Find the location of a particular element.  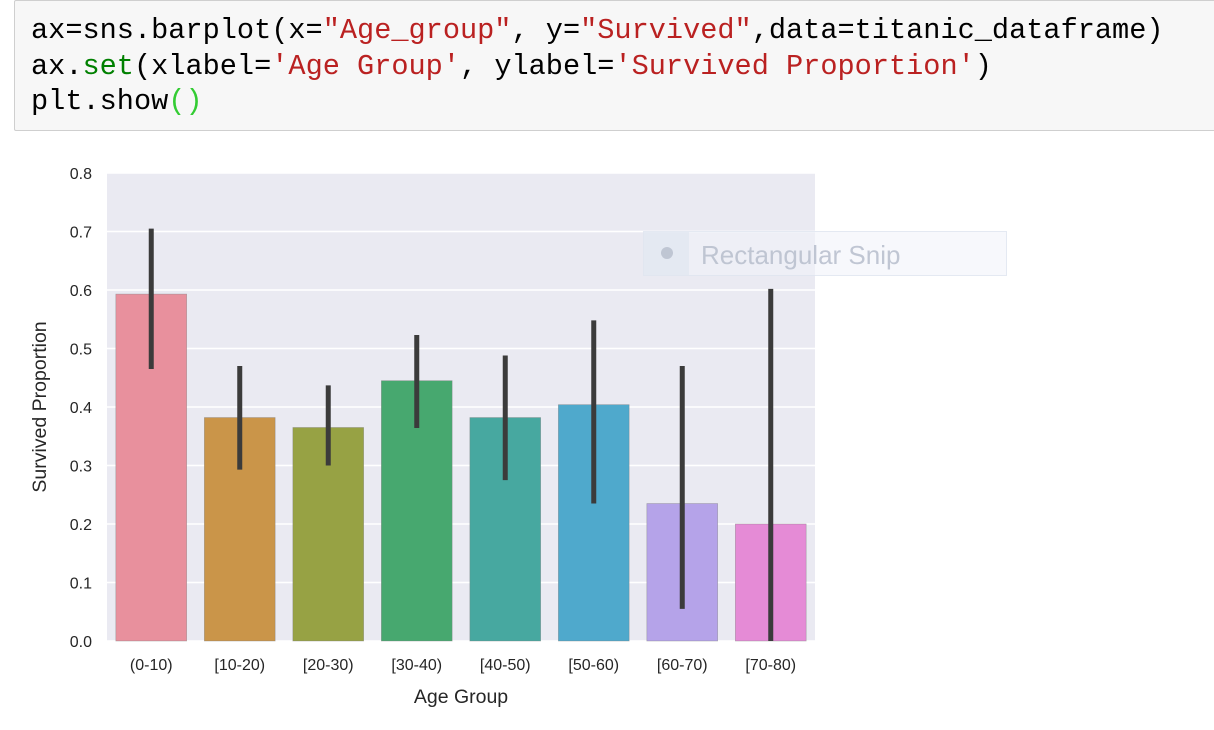

code-token: plt.show is located at coordinates (100, 101).